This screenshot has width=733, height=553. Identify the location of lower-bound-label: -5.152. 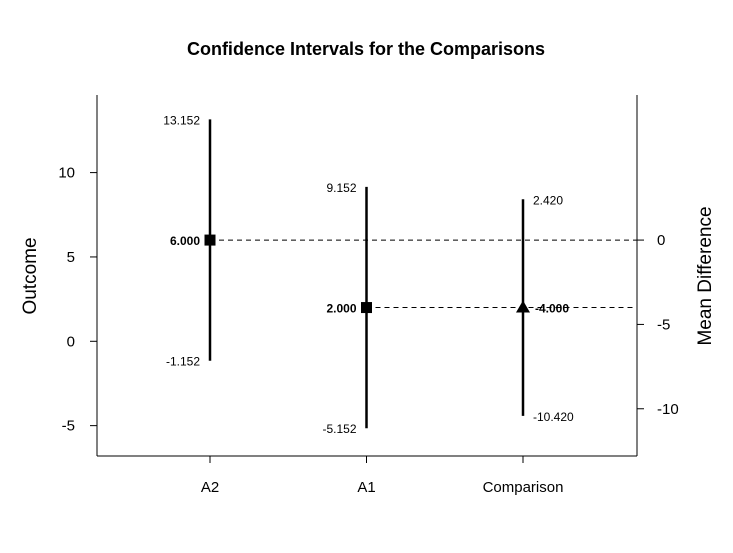
(339, 429).